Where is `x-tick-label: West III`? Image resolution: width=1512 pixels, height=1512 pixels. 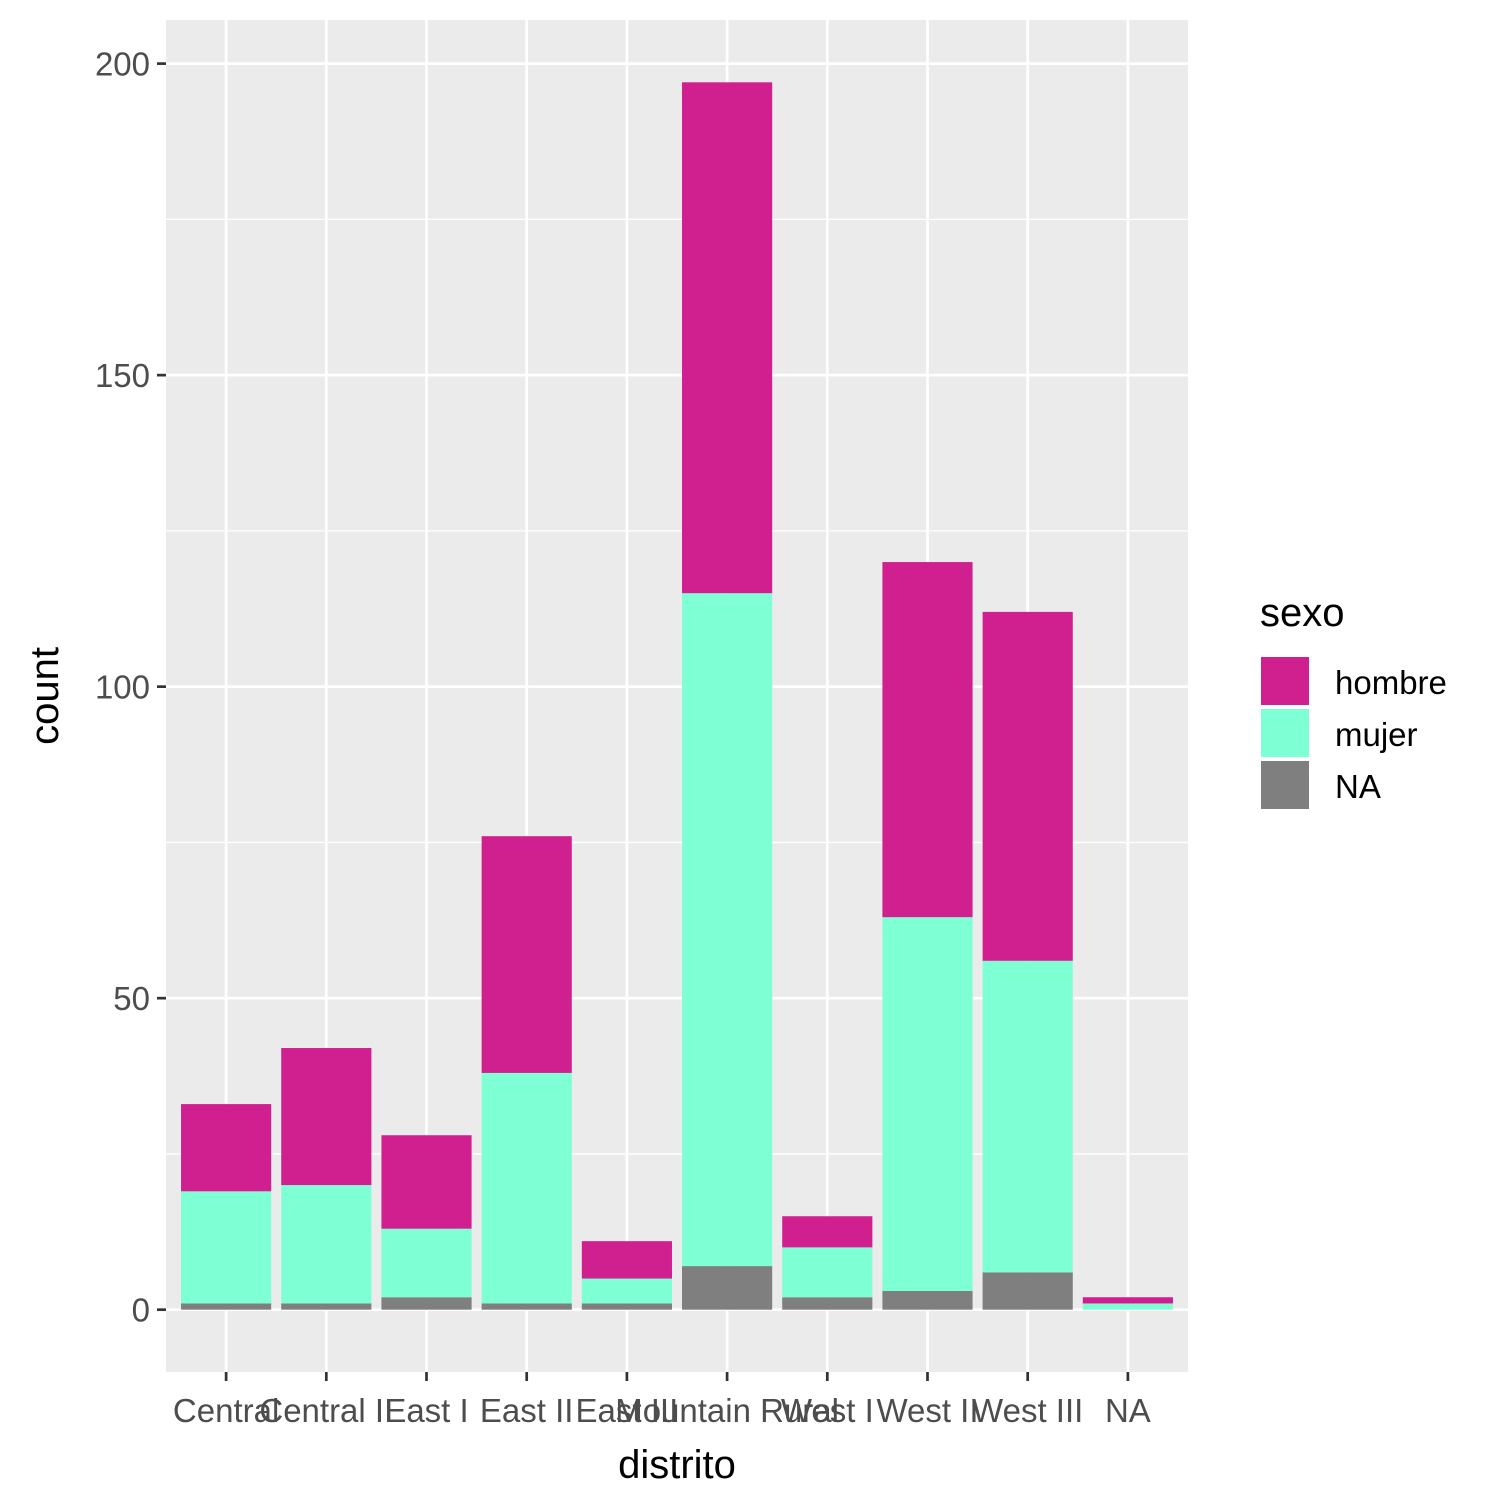
x-tick-label: West III is located at coordinates (1027, 1410).